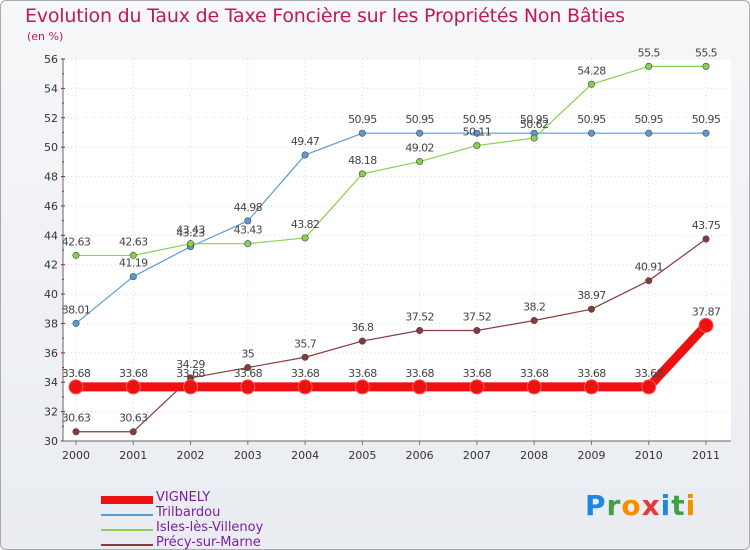 Image resolution: width=750 pixels, height=550 pixels. Describe the element at coordinates (248, 455) in the screenshot. I see `x-tick-label: 2003` at that location.